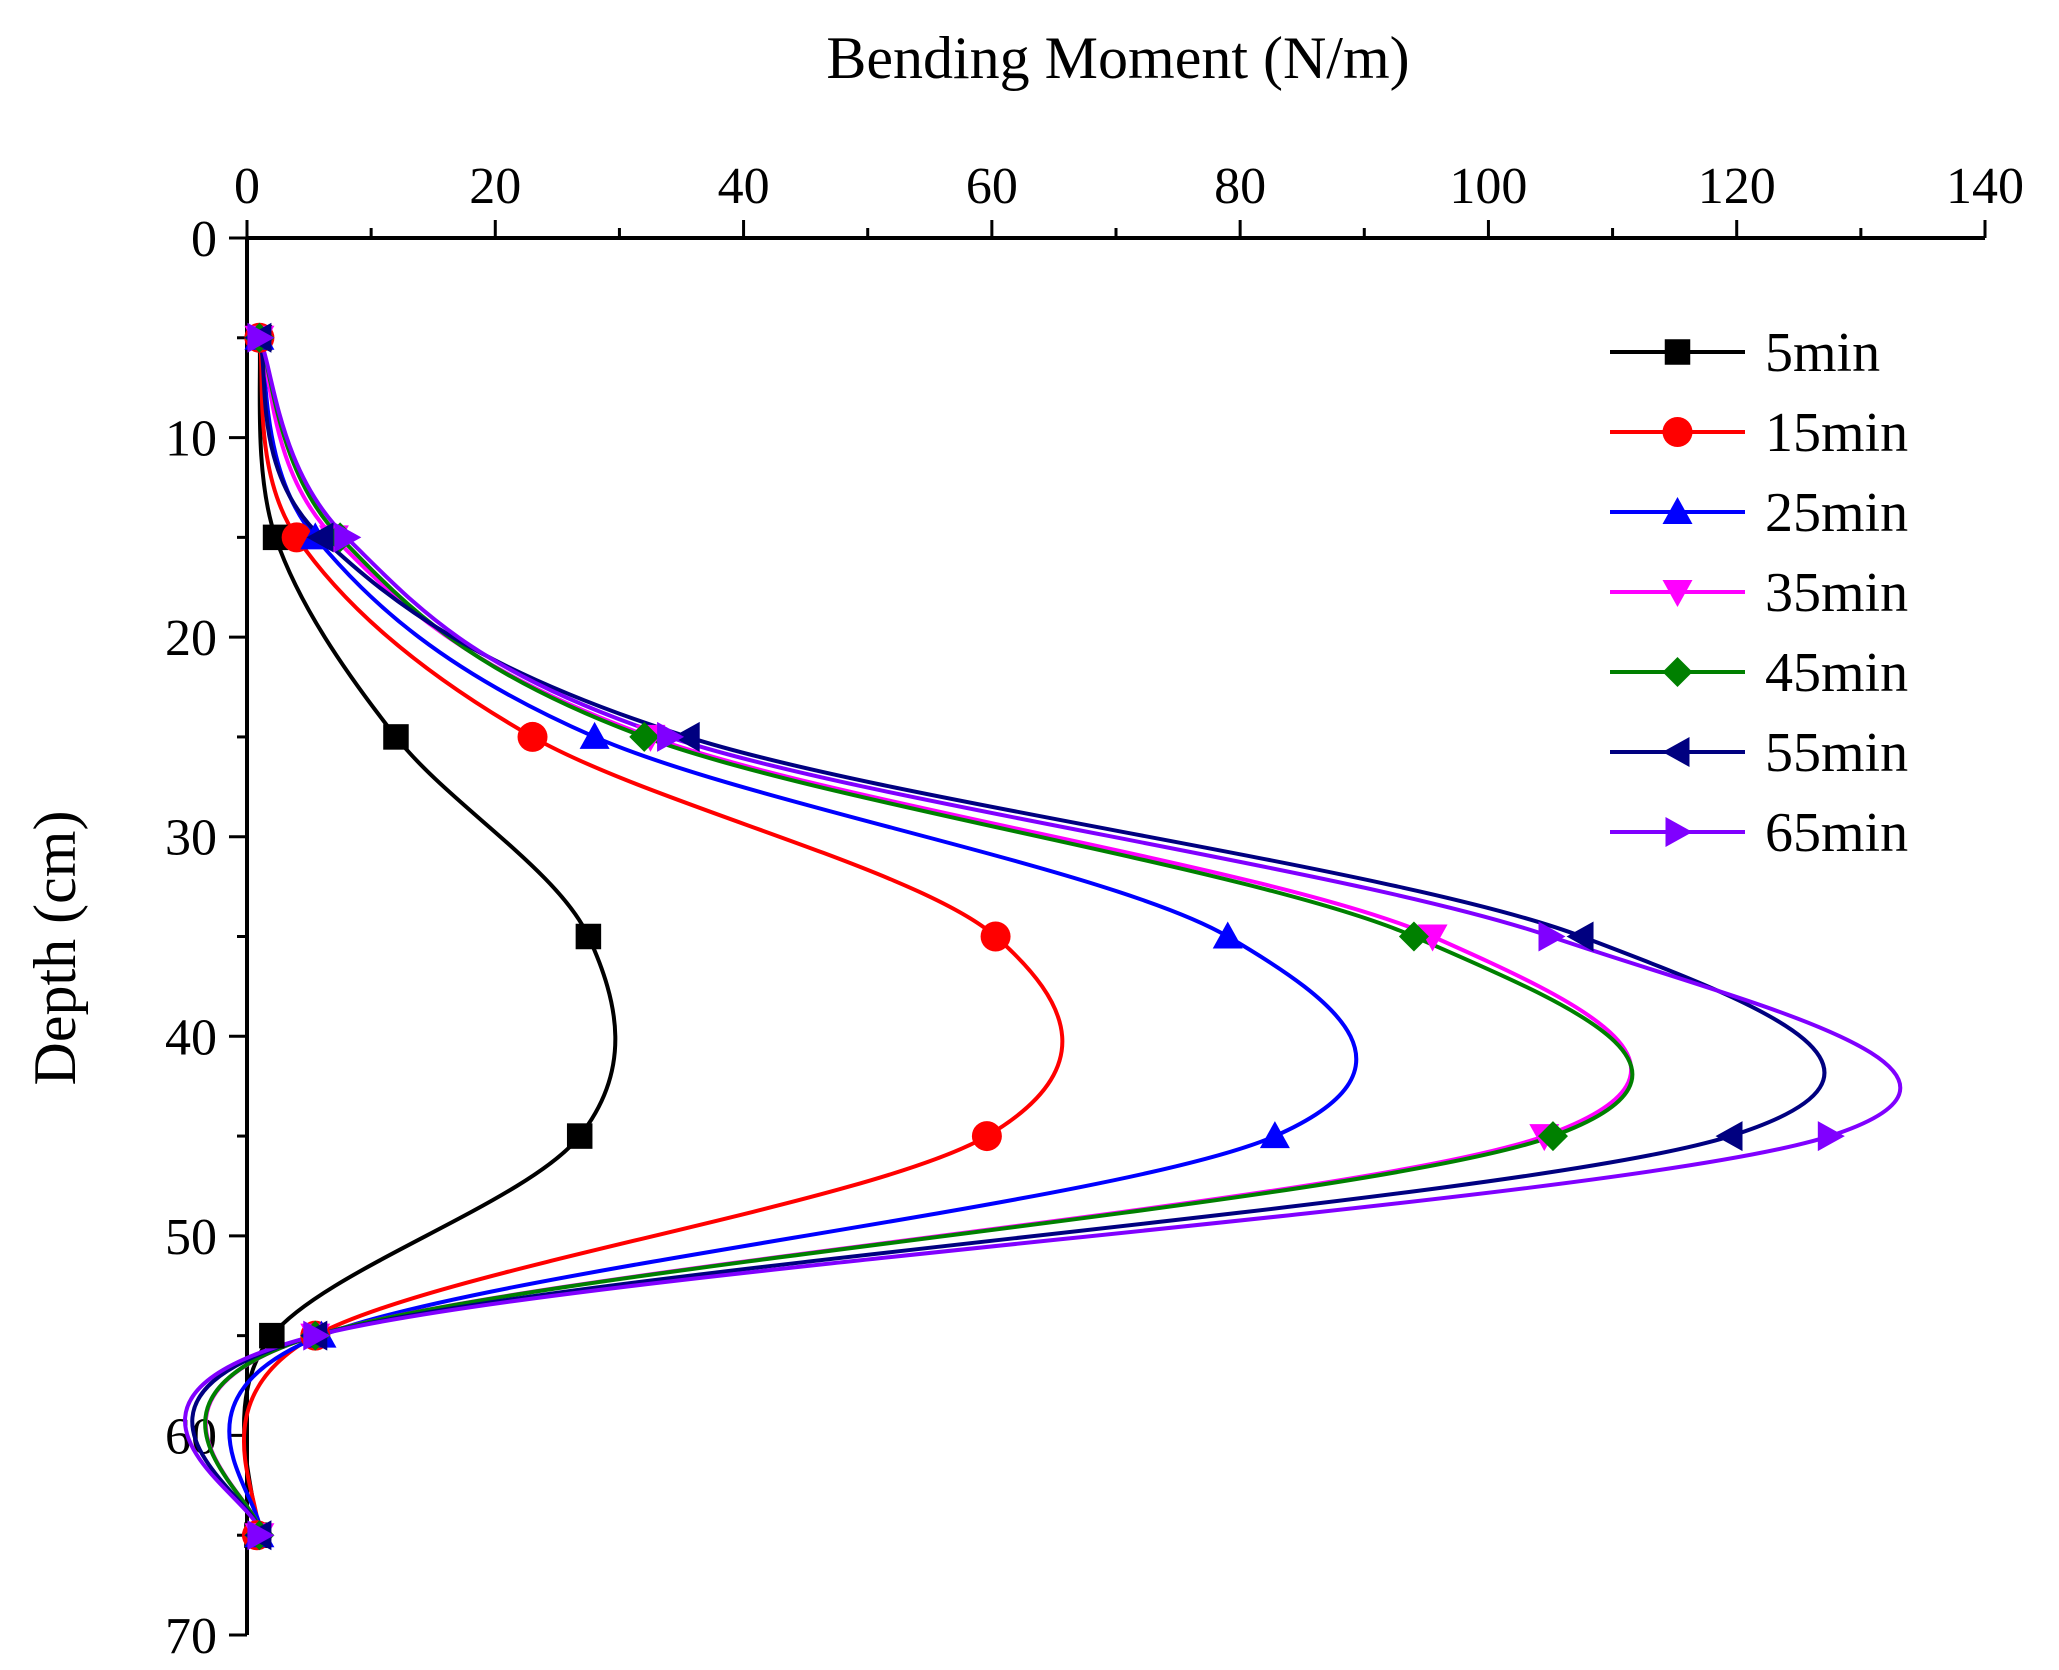  Describe the element at coordinates (247, 186) in the screenshot. I see `x-tick-label: 0` at that location.